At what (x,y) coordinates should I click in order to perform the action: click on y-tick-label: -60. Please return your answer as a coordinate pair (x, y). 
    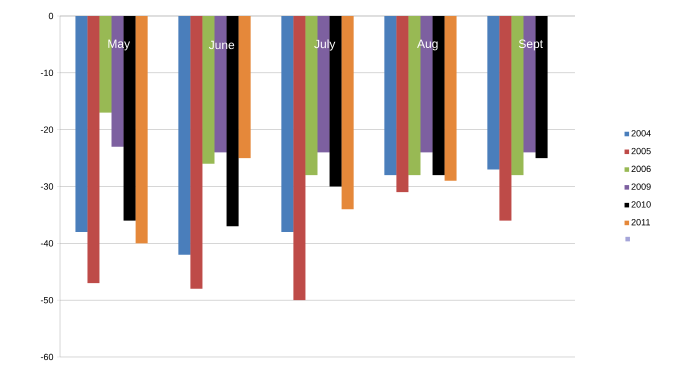
    Looking at the image, I should click on (47, 357).